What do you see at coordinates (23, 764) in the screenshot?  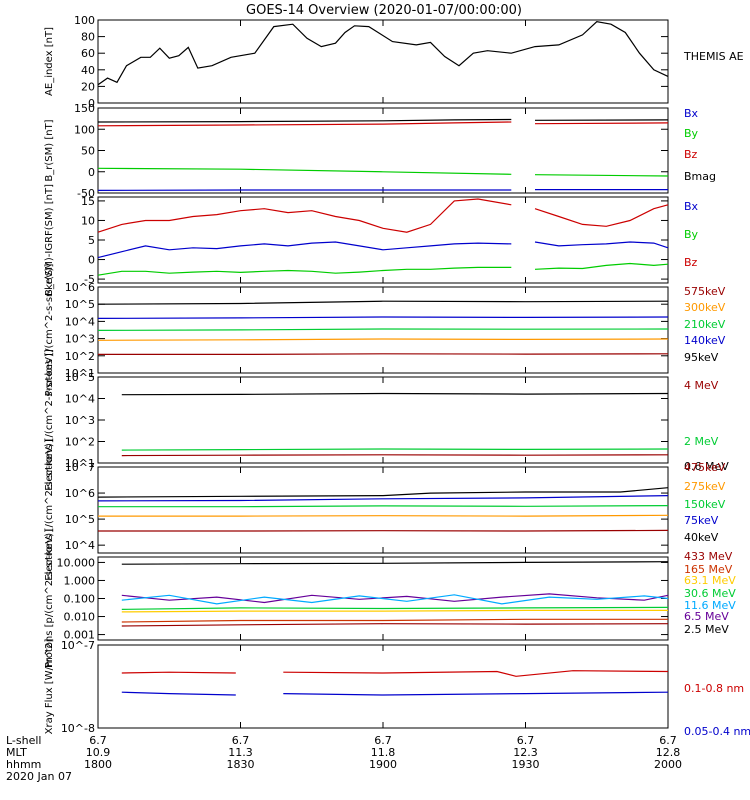 I see `footer-row-label: hhmm` at bounding box center [23, 764].